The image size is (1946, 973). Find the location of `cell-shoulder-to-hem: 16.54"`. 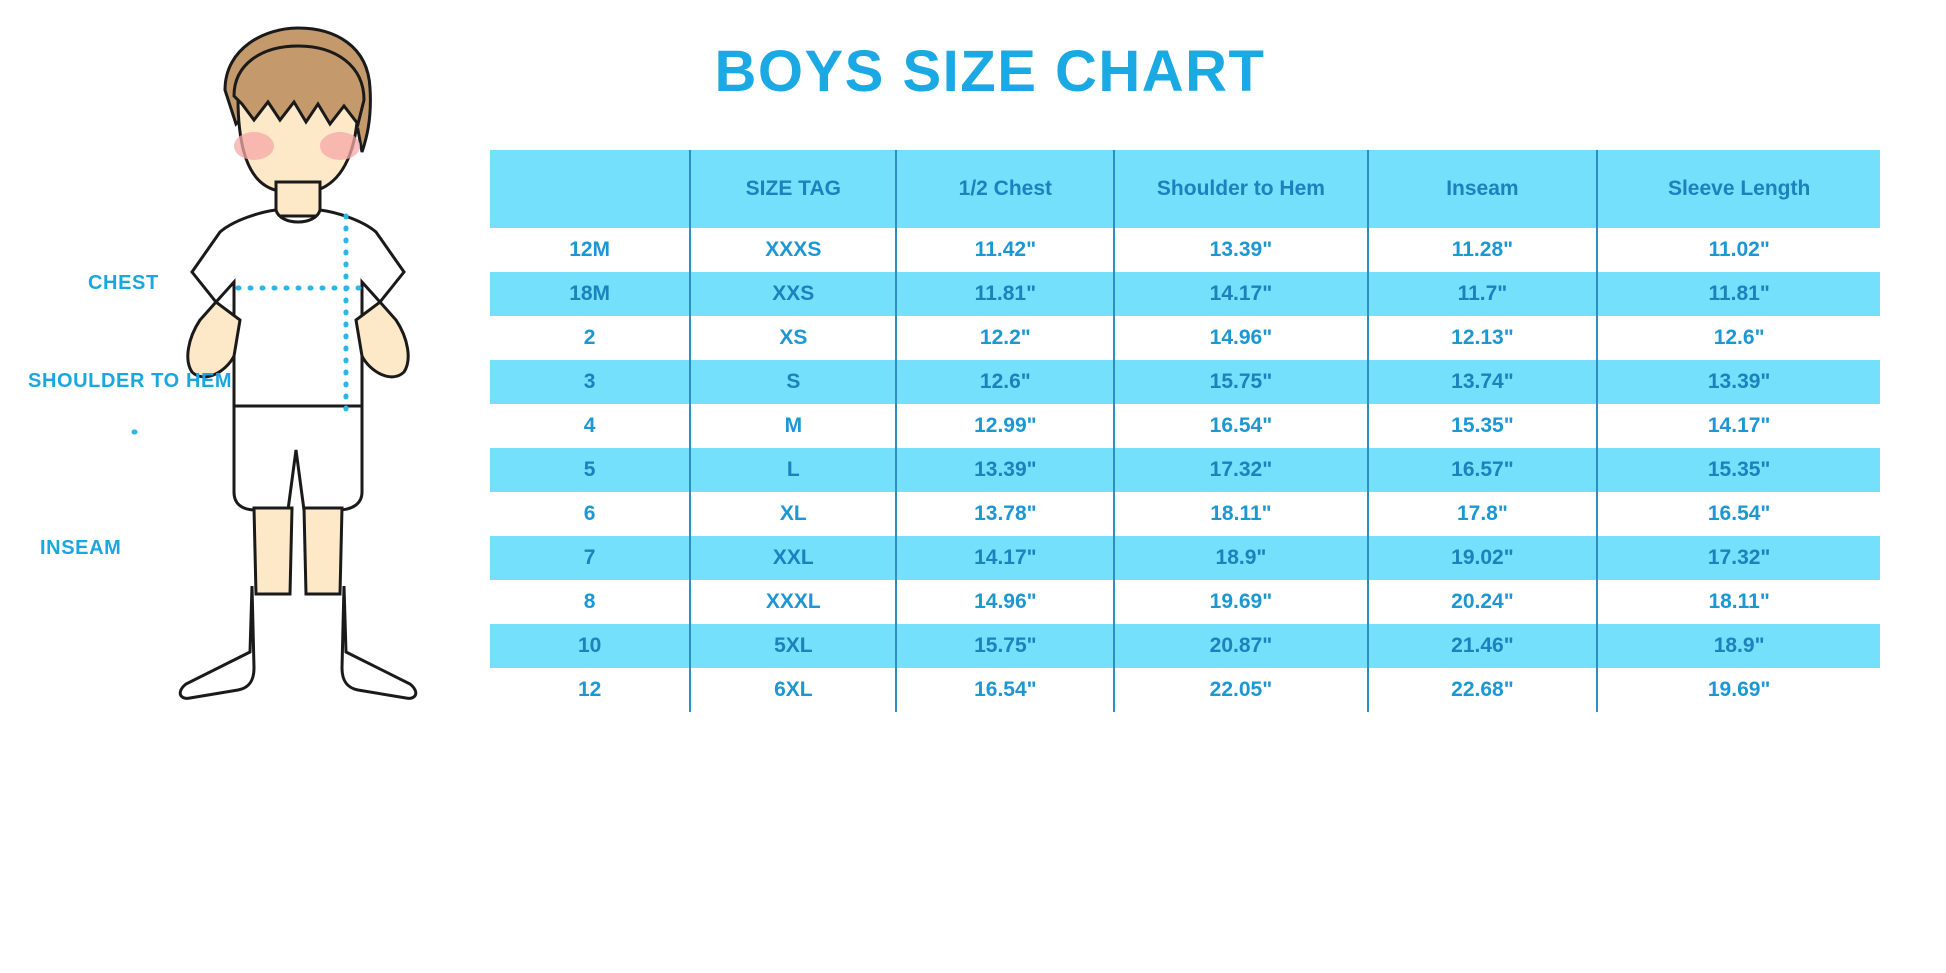

cell-shoulder-to-hem: 16.54" is located at coordinates (1240, 426).